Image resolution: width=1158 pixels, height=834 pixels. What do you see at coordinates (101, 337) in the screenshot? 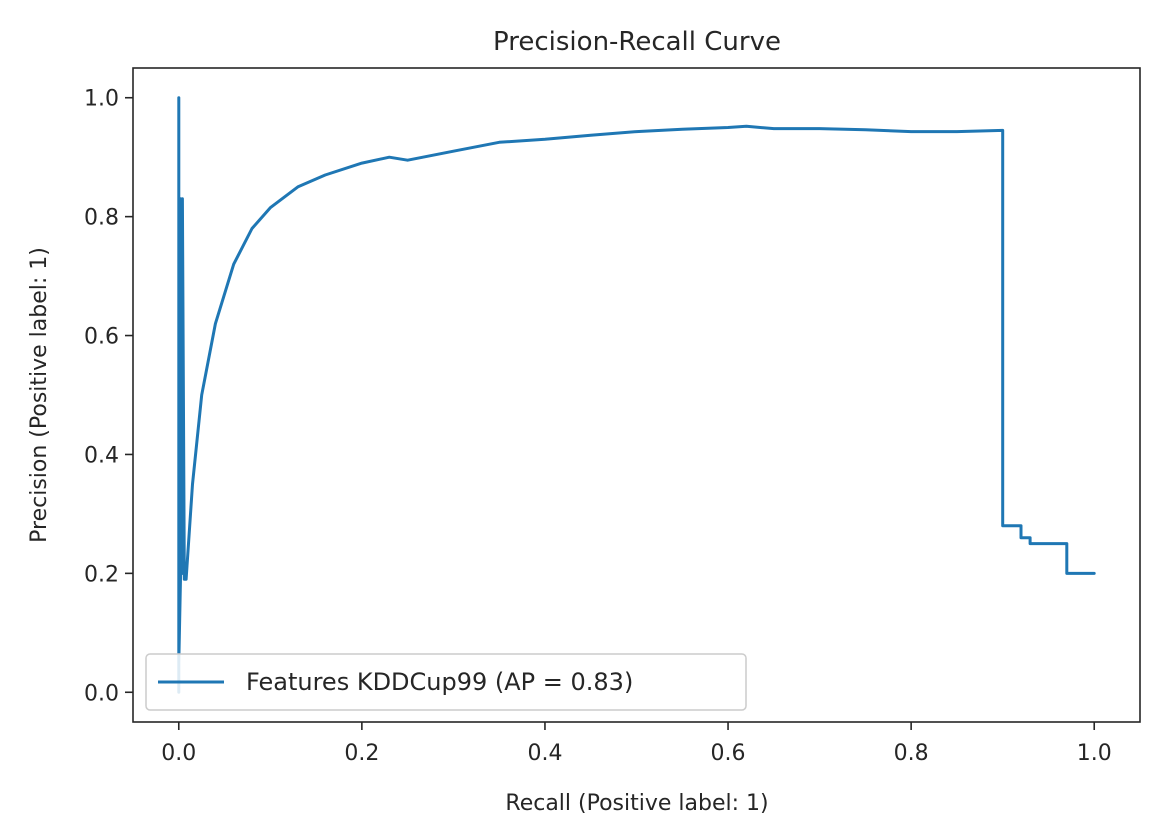
I see `y-tick-label: 0.6` at bounding box center [101, 337].